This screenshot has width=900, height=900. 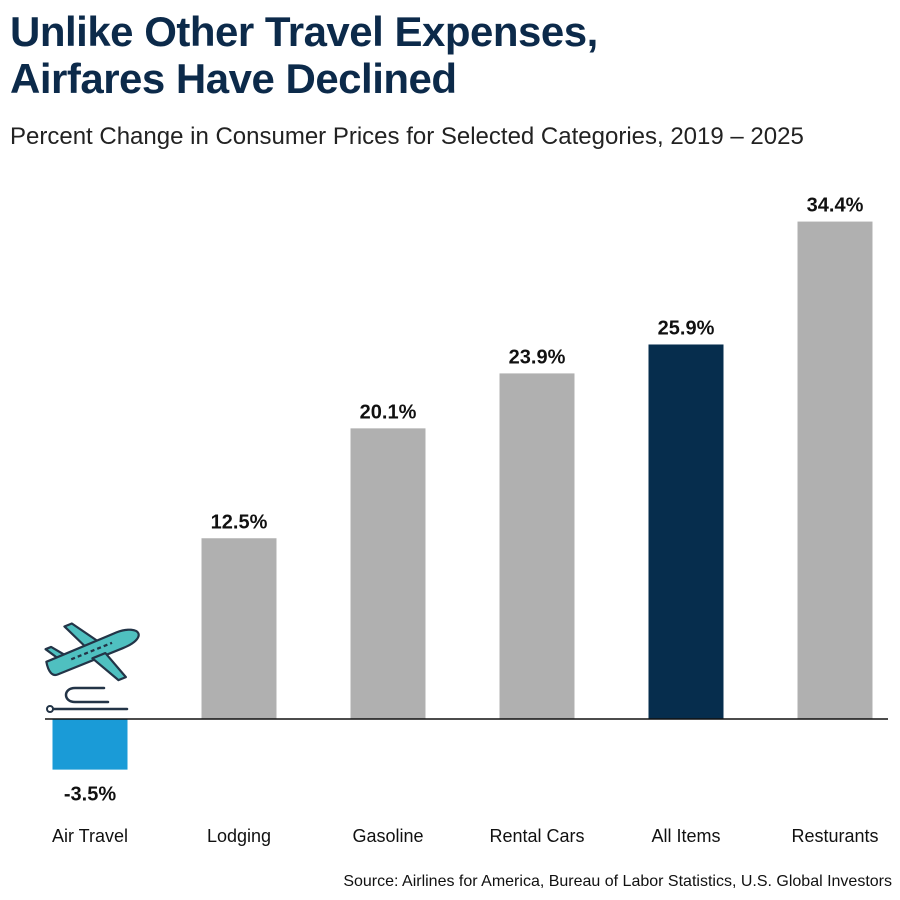 I want to click on category-label: Rental Cars, so click(x=536, y=836).